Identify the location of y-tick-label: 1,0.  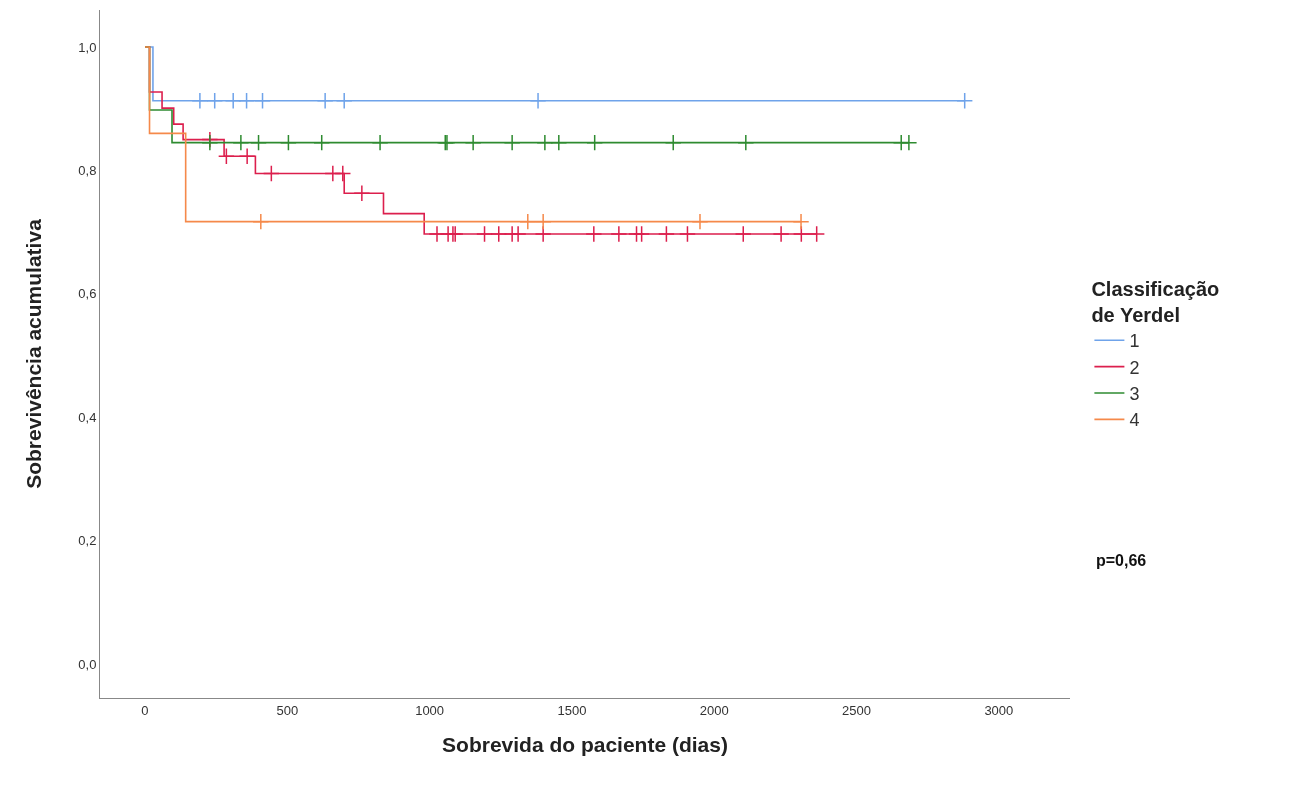
(87, 47).